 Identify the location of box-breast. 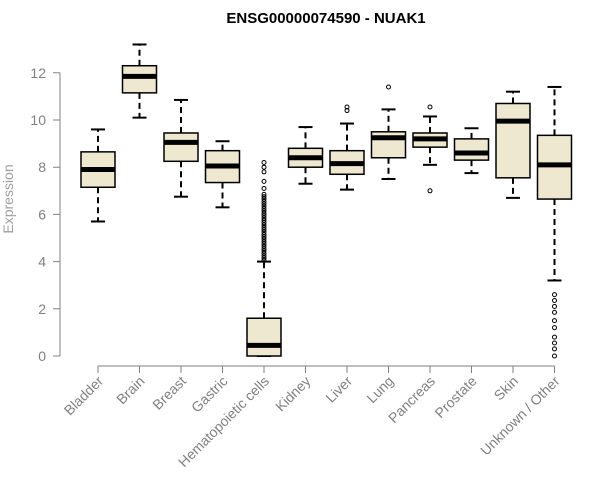
(181, 148).